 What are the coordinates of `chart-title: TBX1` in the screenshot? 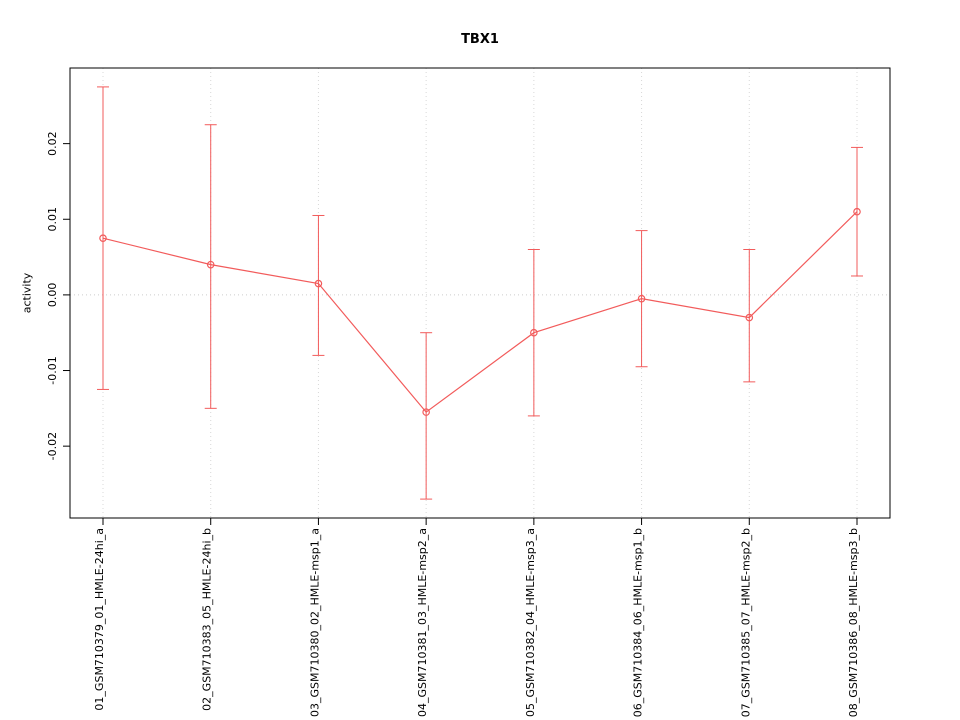 It's located at (480, 39).